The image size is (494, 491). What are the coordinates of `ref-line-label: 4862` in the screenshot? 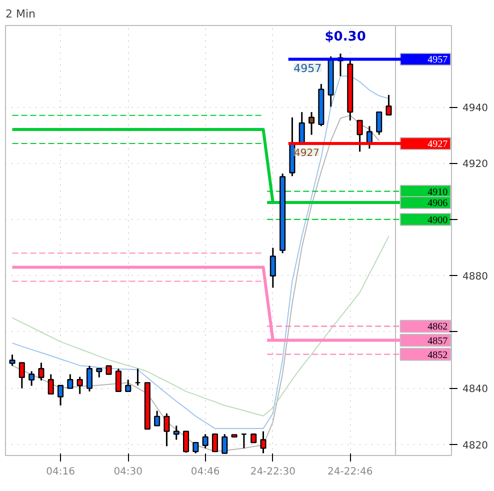 It's located at (438, 327).